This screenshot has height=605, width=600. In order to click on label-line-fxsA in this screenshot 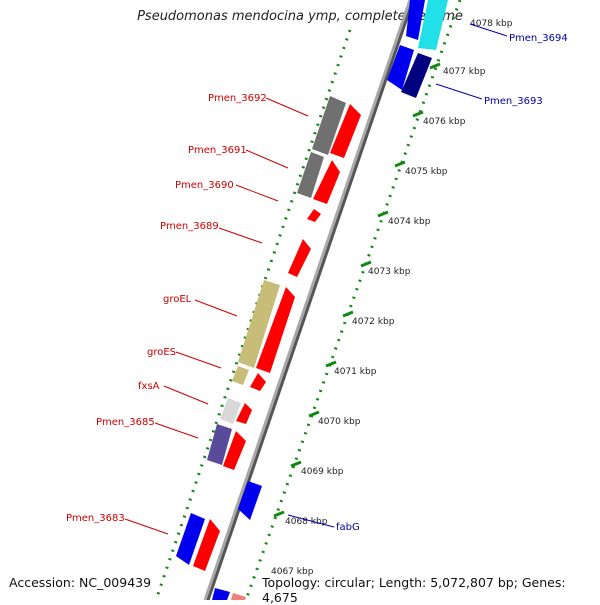, I will do `click(186, 395)`.